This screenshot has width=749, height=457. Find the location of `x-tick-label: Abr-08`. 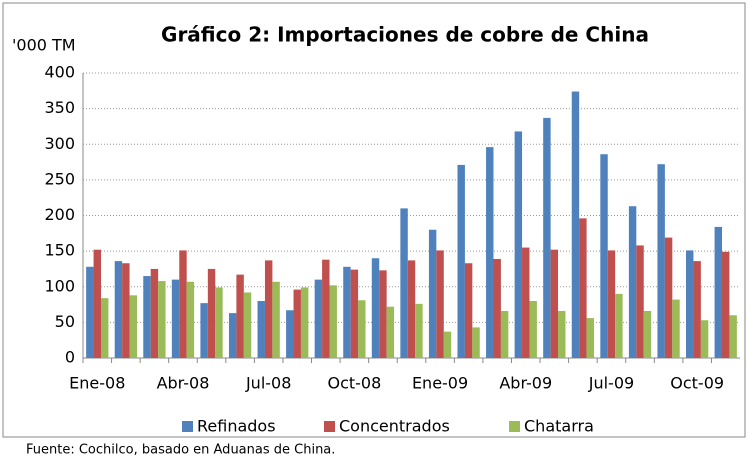

x-tick-label: Abr-08 is located at coordinates (183, 383).